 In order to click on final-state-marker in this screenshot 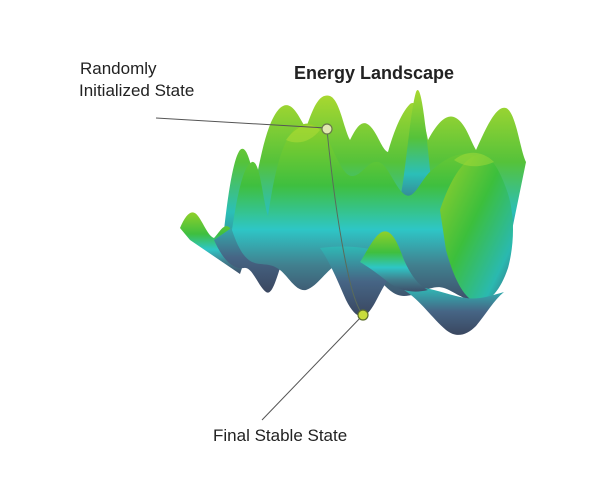, I will do `click(363, 315)`.